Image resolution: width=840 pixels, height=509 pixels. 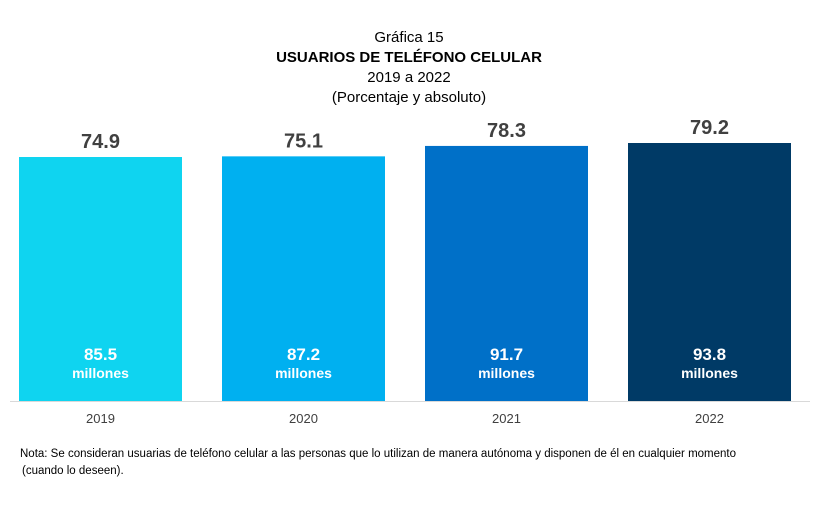 I want to click on category-label-2020: 2020, so click(x=303, y=418).